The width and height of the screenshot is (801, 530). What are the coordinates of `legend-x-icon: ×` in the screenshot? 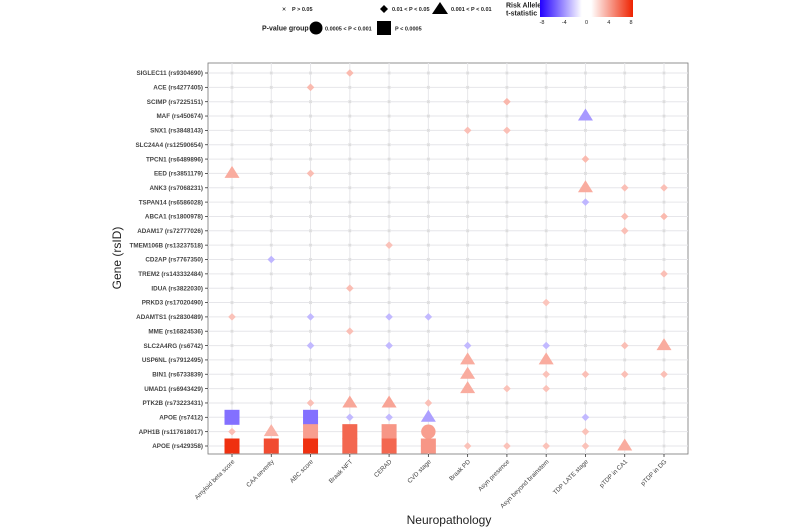 It's located at (284, 10).